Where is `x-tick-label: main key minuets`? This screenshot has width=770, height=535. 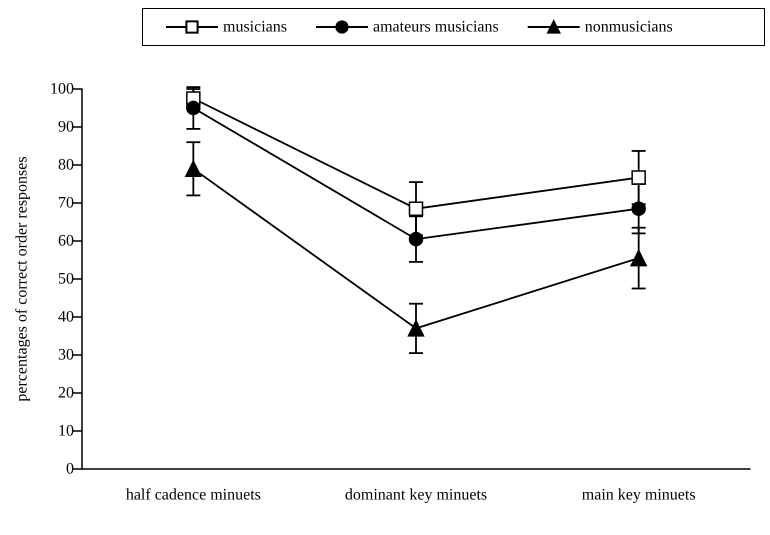
x-tick-label: main key minuets is located at coordinates (639, 495).